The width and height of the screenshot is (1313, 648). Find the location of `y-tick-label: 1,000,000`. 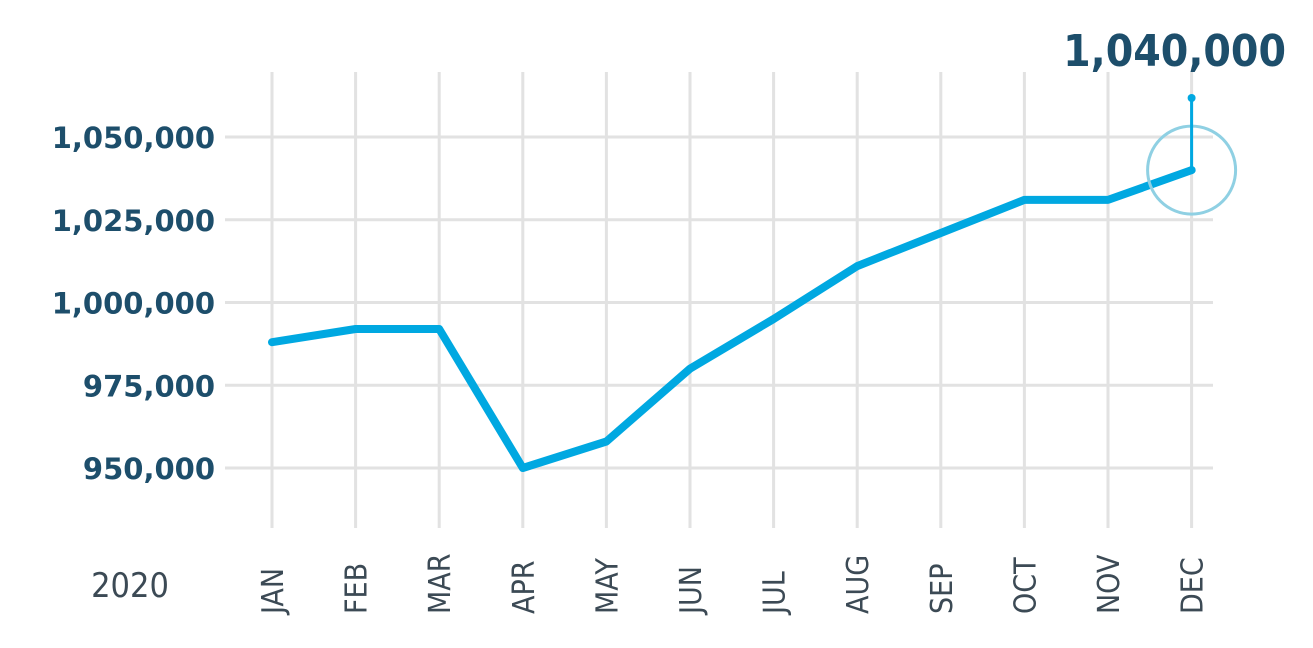

y-tick-label: 1,000,000 is located at coordinates (133, 304).